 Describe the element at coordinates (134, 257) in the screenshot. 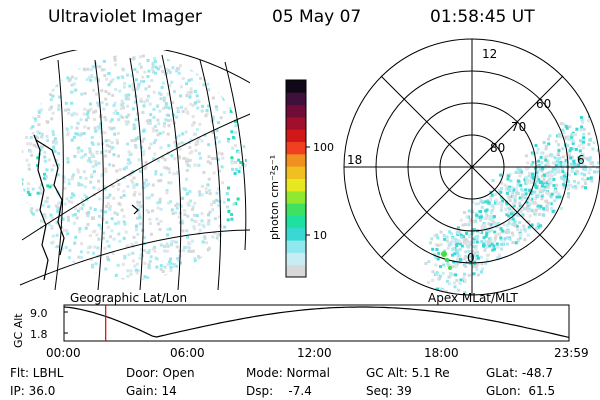

I see `geo-graticule-line` at that location.